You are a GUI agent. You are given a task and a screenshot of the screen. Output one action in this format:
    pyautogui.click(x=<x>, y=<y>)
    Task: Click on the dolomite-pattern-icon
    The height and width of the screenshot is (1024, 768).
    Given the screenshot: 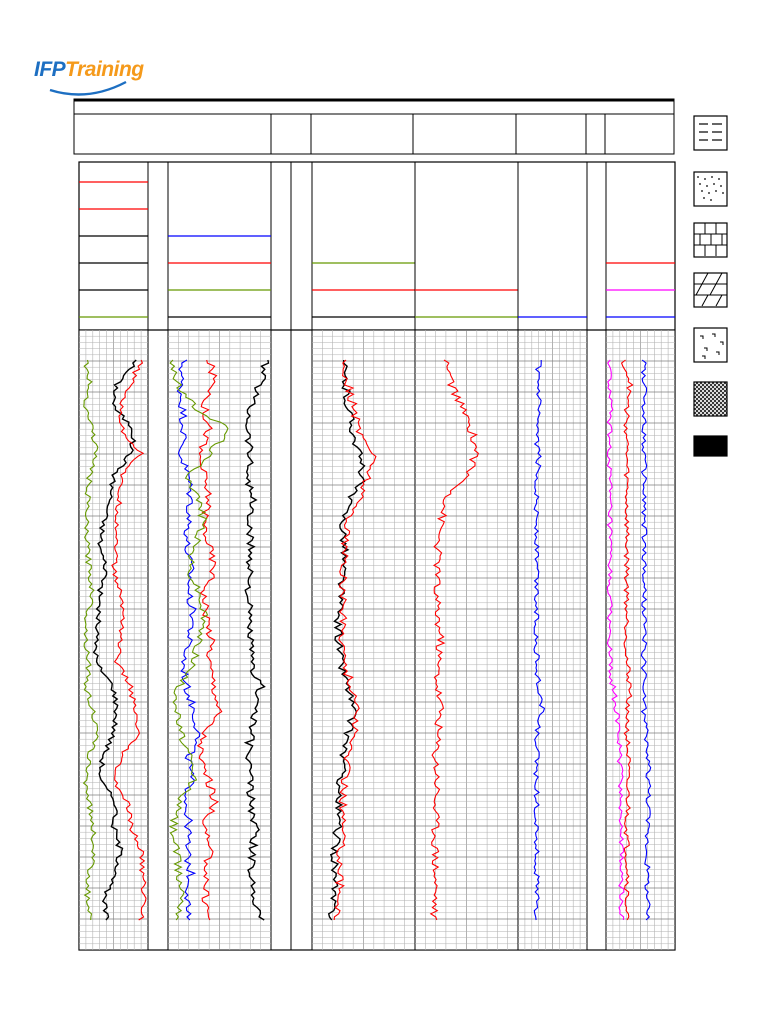 What is the action you would take?
    pyautogui.click(x=710, y=290)
    